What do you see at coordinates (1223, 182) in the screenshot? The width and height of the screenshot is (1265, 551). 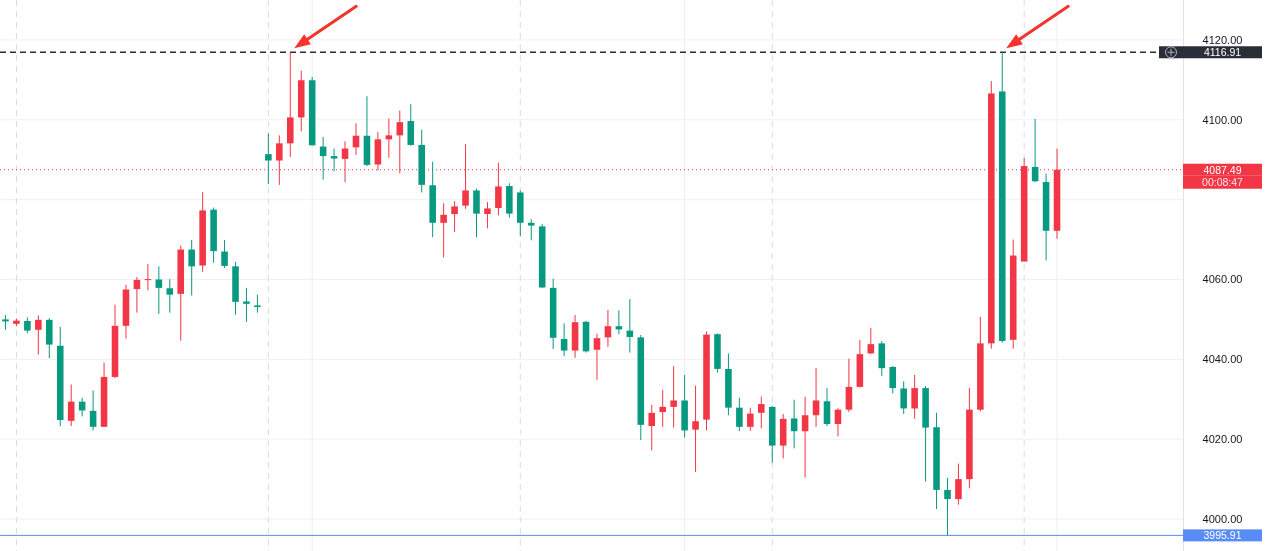 I see `text: 00:08:47` at bounding box center [1223, 182].